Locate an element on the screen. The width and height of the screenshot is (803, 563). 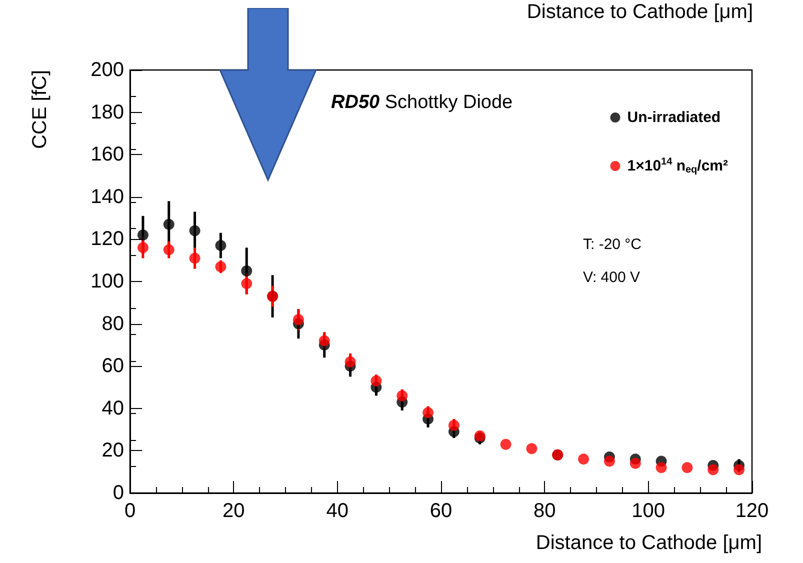
text: RD50 Schottky Diode is located at coordinates (422, 102).